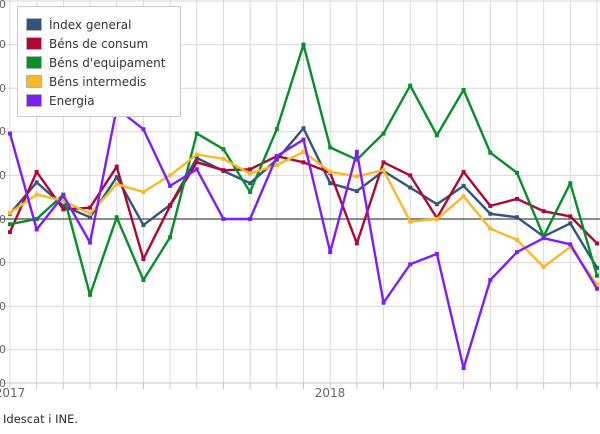  I want to click on legend-item-bens-dequipament: Béns d'equipament, so click(96, 62).